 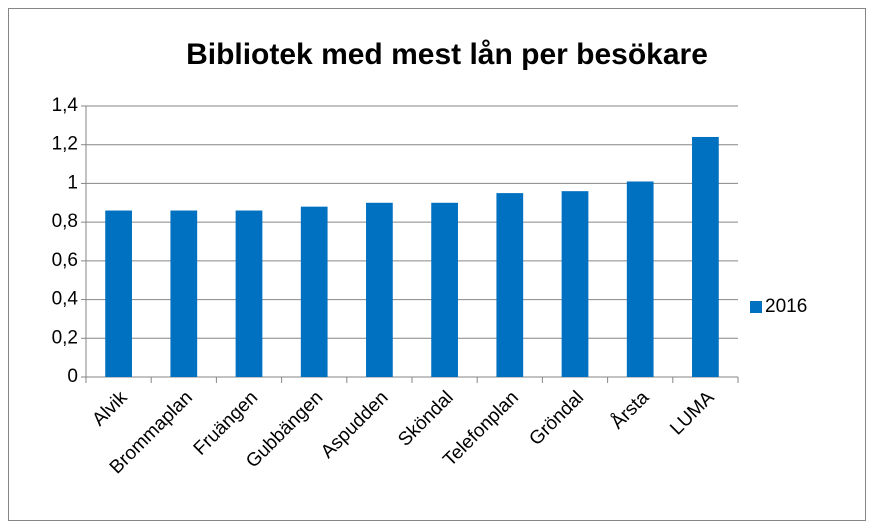 I want to click on y-tick-label: 1,2, so click(x=65, y=144).